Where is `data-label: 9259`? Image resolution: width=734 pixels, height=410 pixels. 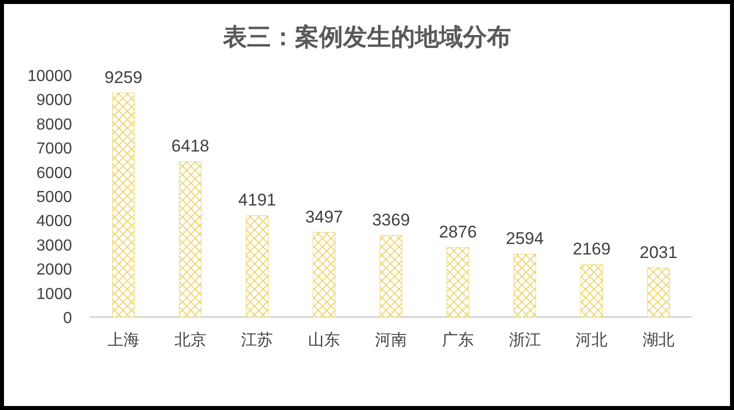 data-label: 9259 is located at coordinates (123, 77).